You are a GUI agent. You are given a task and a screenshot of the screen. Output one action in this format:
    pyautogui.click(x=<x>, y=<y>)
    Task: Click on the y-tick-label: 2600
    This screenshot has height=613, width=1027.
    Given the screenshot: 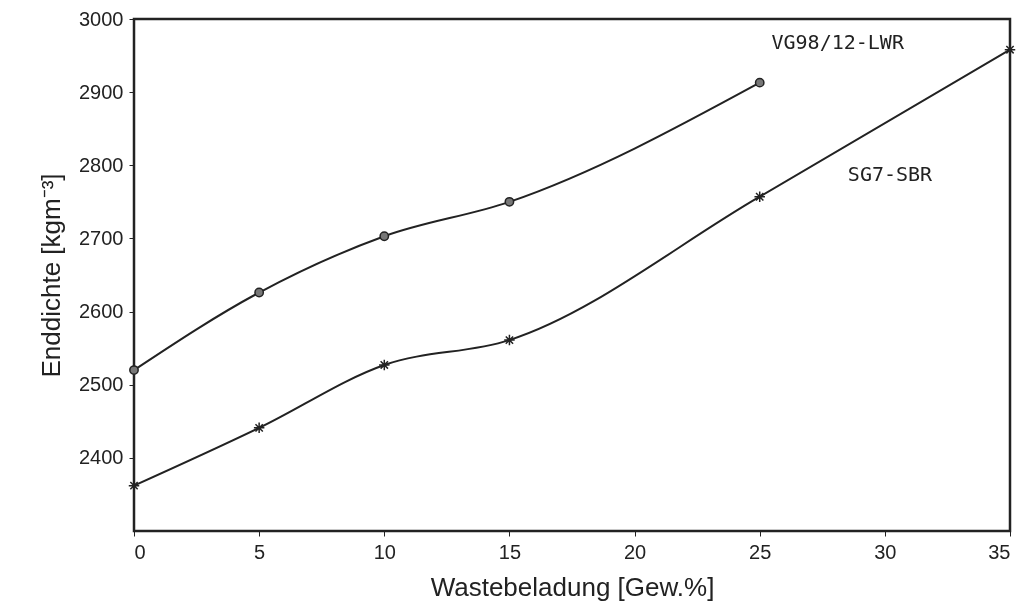 What is the action you would take?
    pyautogui.click(x=101, y=311)
    